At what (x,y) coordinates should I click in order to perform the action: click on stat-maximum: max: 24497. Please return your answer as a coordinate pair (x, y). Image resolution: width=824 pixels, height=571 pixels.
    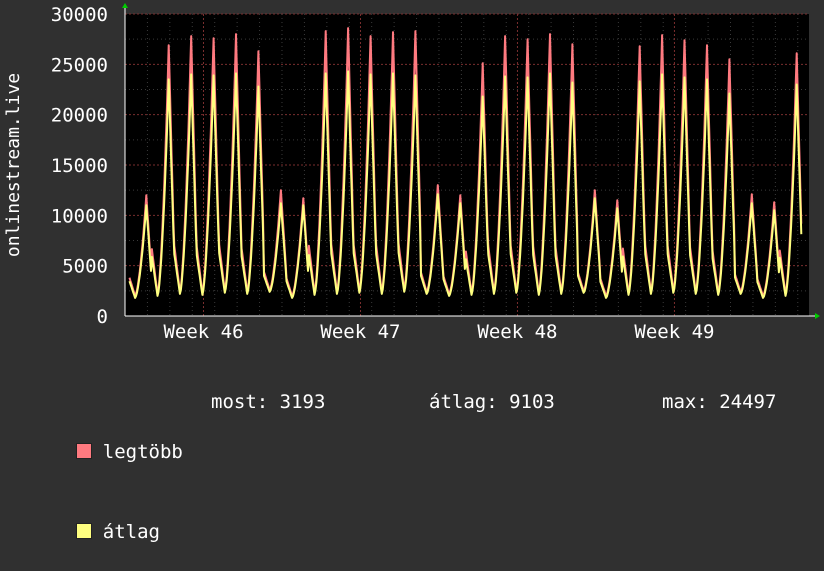
    Looking at the image, I should click on (719, 402).